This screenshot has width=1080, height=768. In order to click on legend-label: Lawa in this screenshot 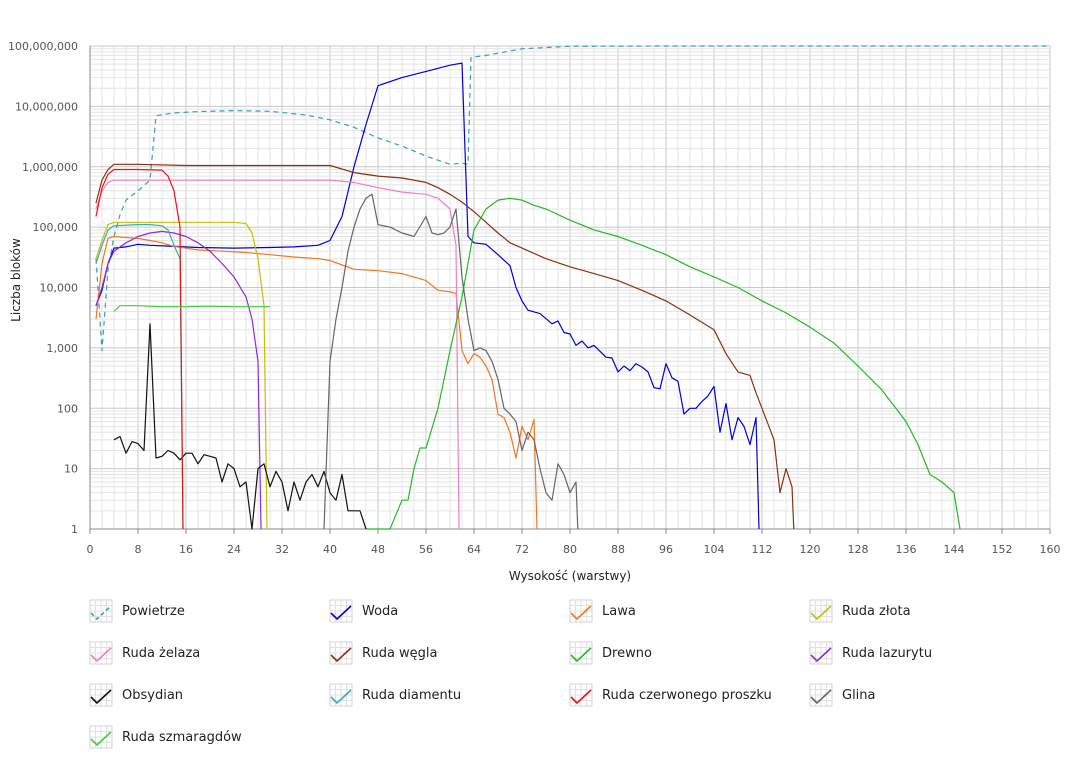, I will do `click(619, 611)`.